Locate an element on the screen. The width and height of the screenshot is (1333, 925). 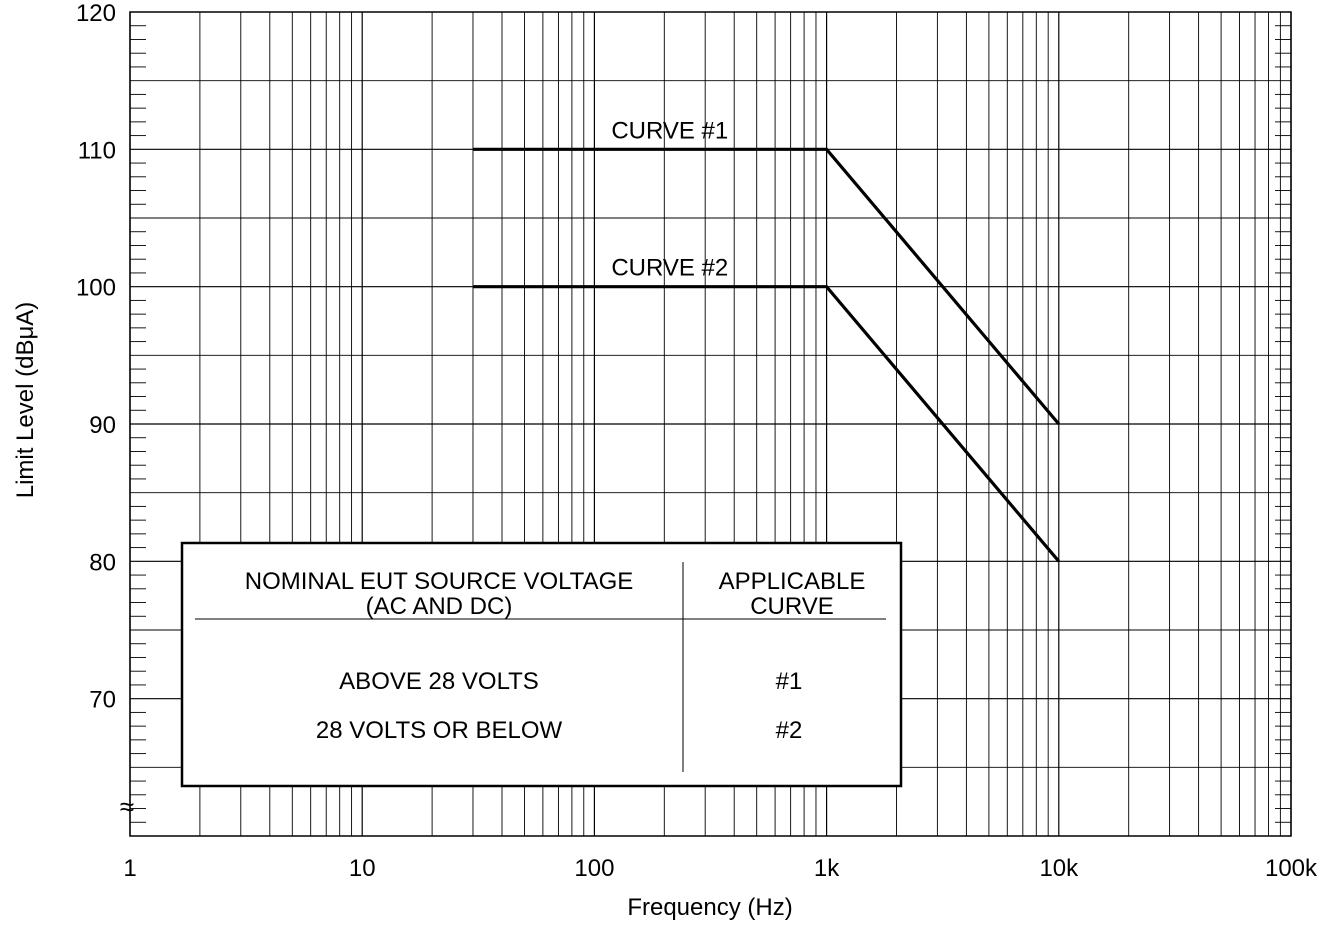
x-tick-label: 100k is located at coordinates (1291, 868).